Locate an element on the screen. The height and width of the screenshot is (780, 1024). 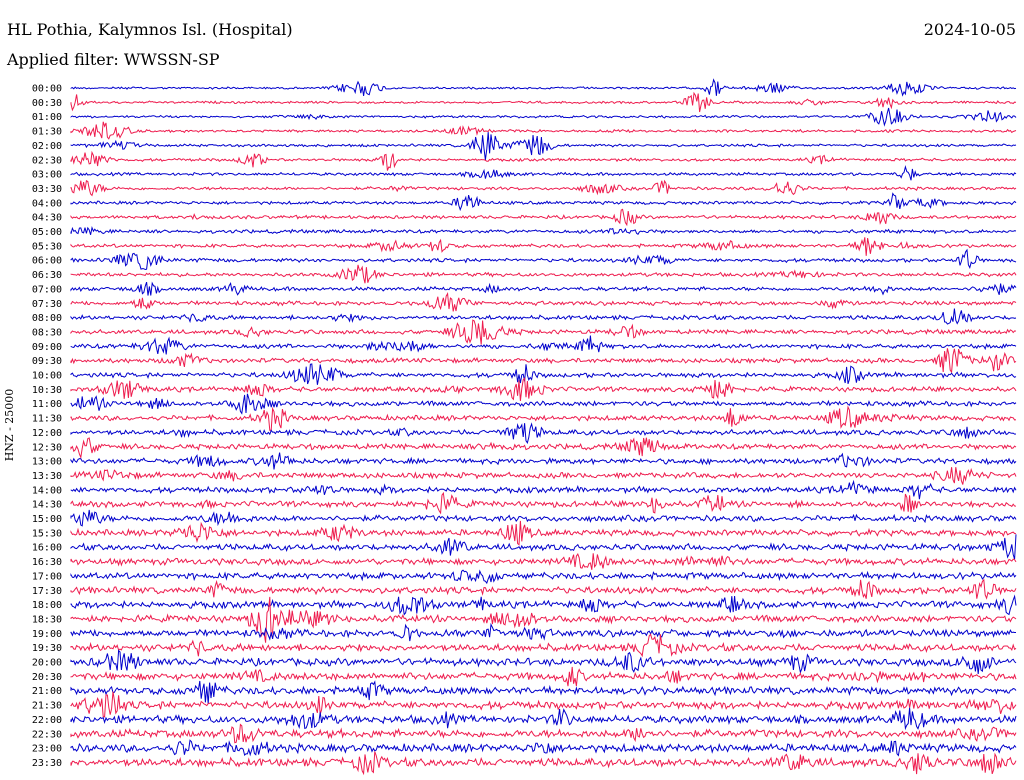
row-time-label: 03:30 is located at coordinates (47, 189).